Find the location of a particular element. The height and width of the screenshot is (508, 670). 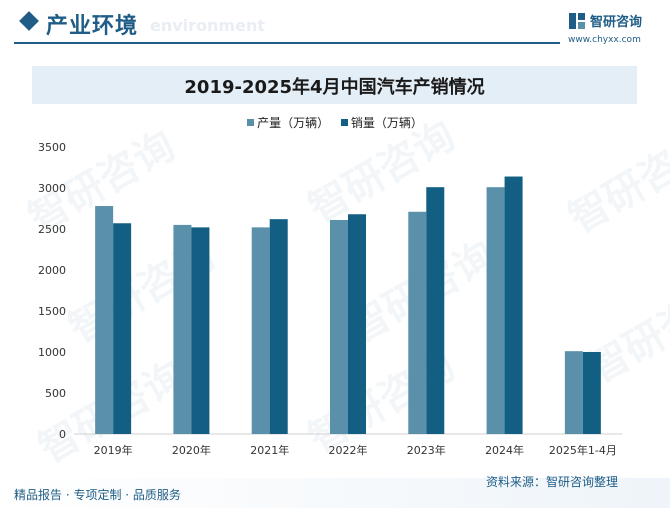

legend-item-production: 产量（万辆） is located at coordinates (288, 122).